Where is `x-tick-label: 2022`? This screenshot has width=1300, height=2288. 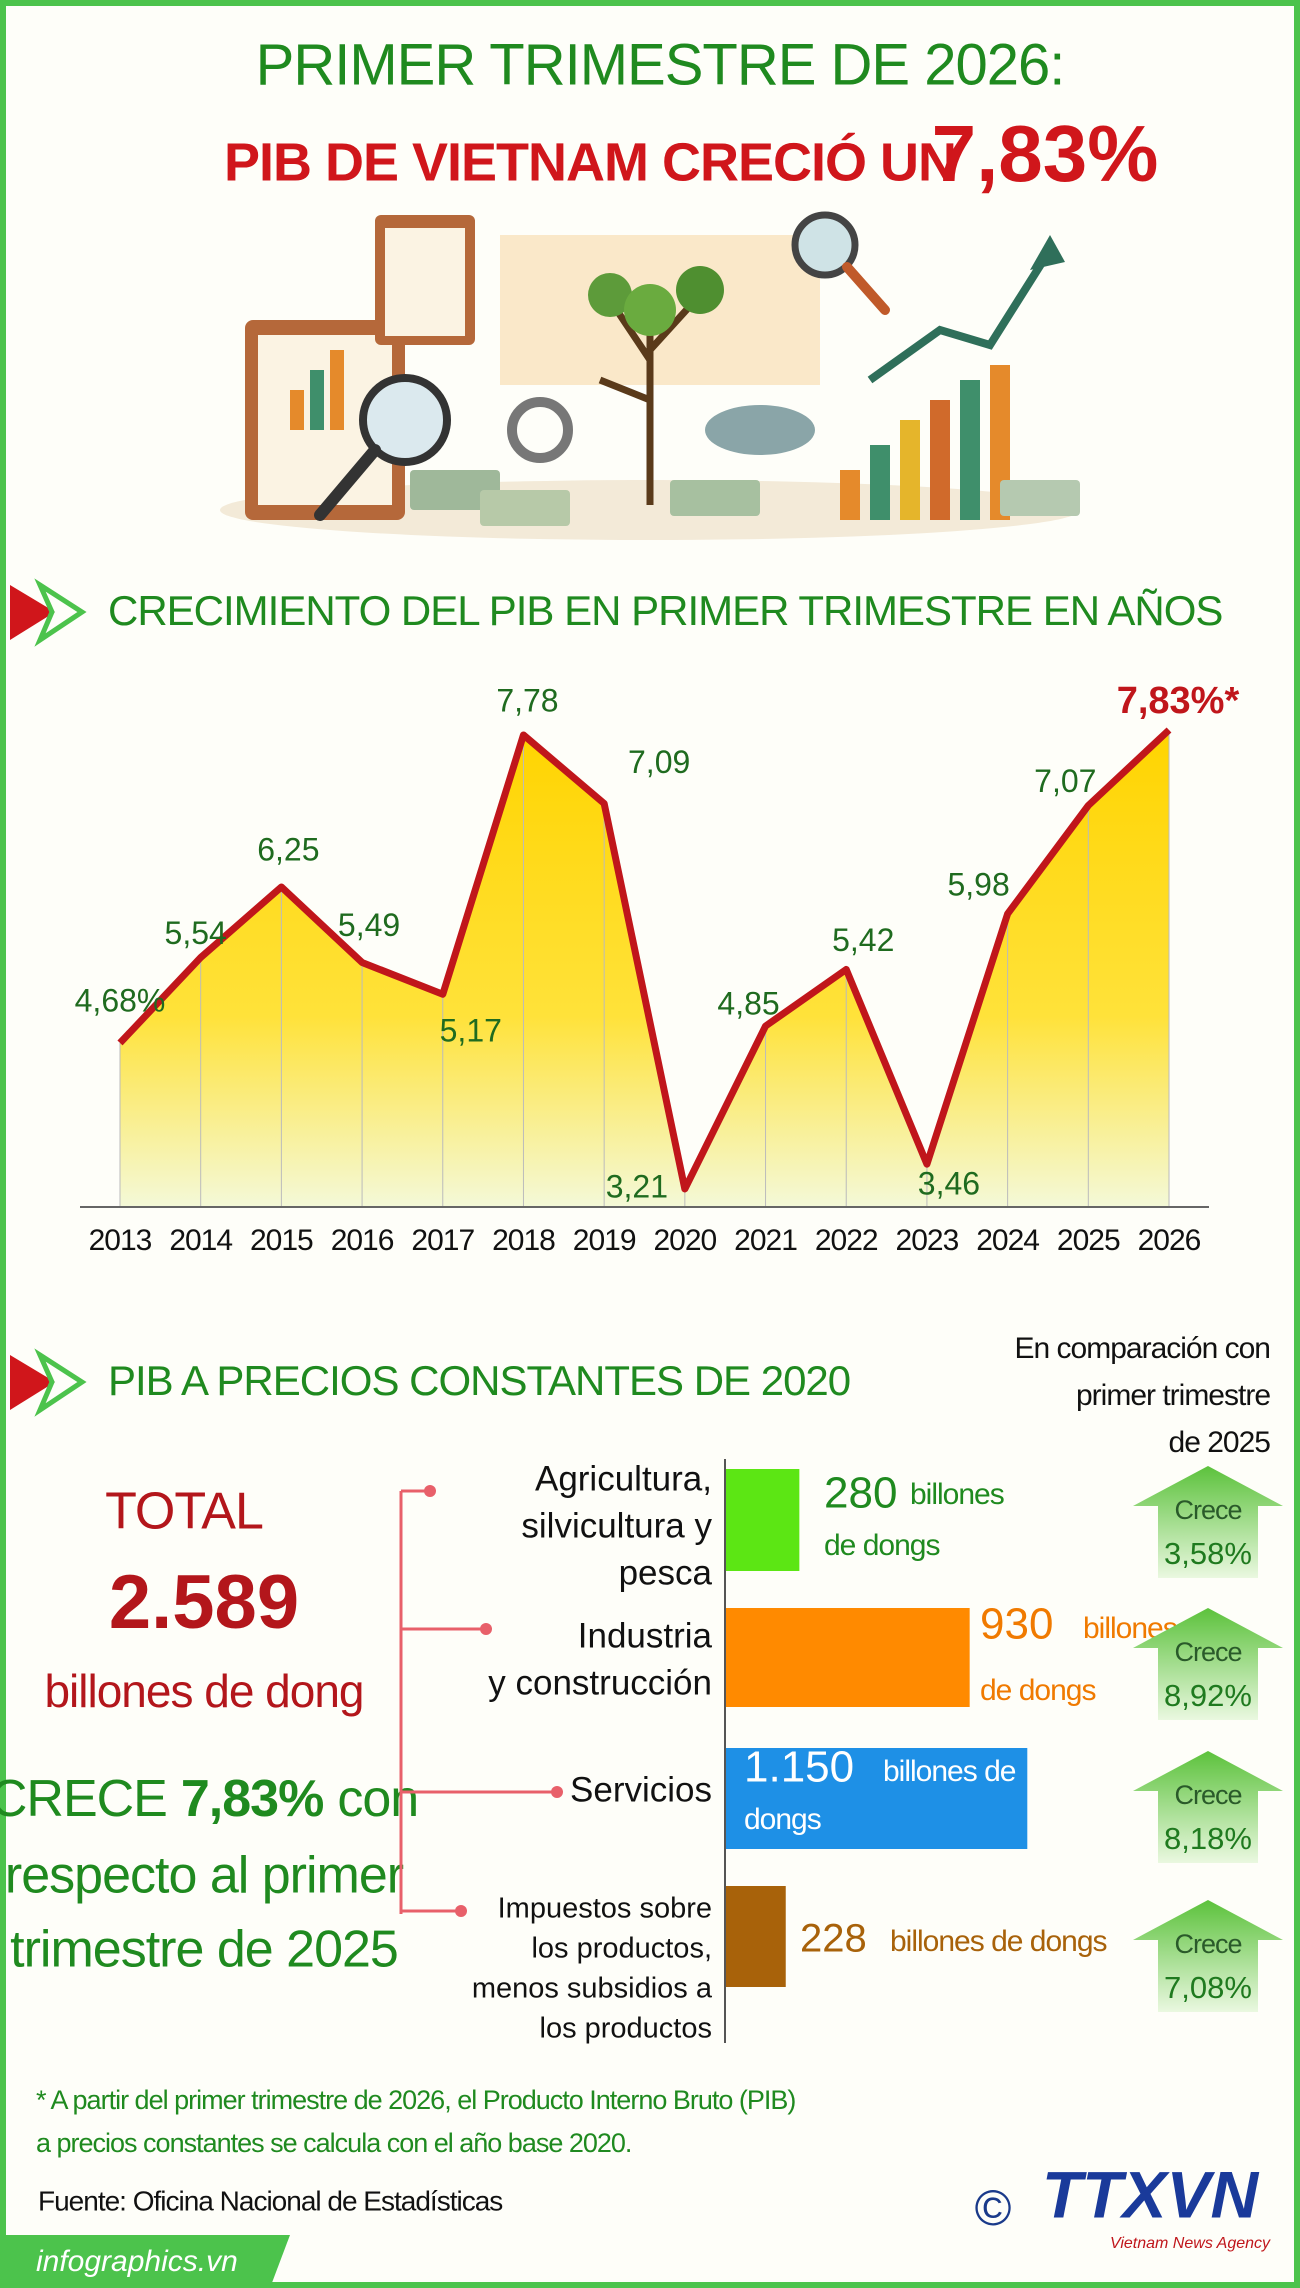 x-tick-label: 2022 is located at coordinates (846, 1240).